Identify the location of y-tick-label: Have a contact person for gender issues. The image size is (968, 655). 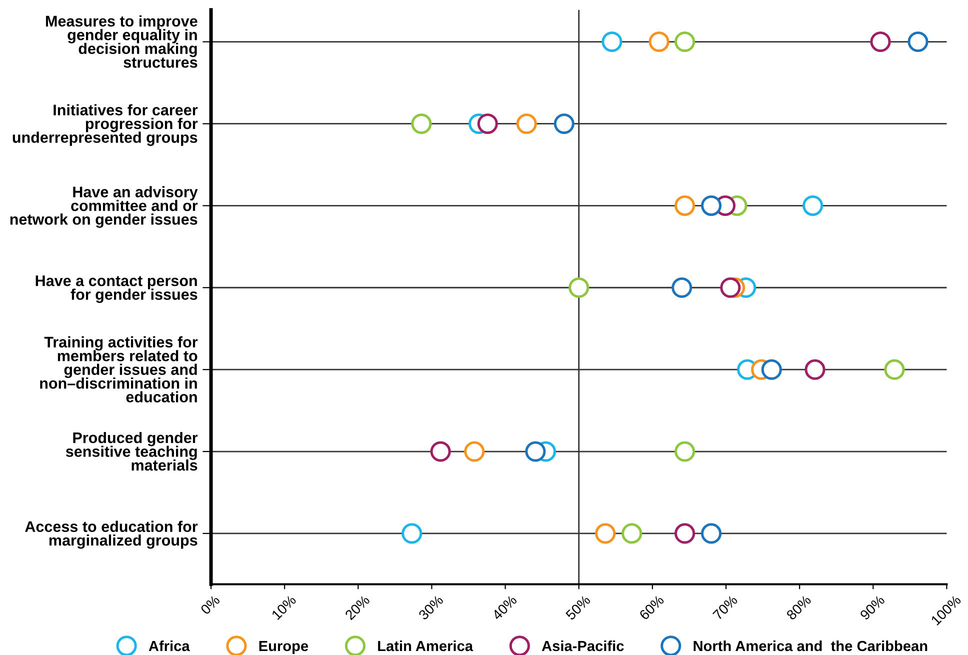
(117, 289).